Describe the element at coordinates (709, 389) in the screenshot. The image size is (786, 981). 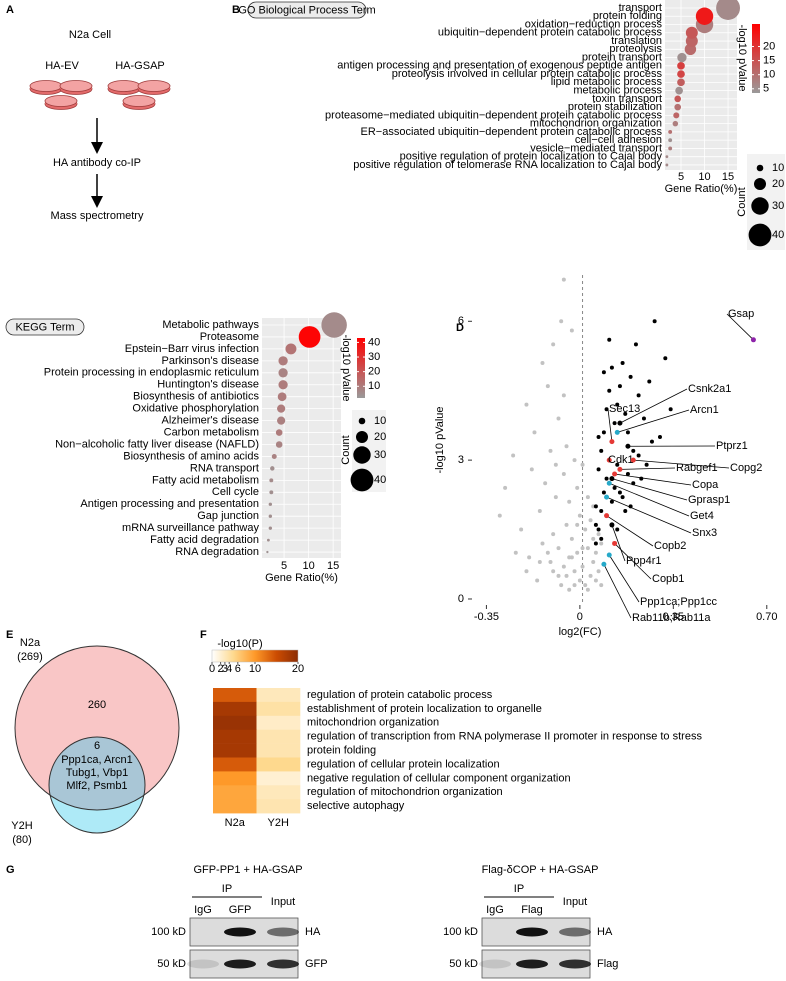
I see `gene-label: Csnk2a1` at that location.